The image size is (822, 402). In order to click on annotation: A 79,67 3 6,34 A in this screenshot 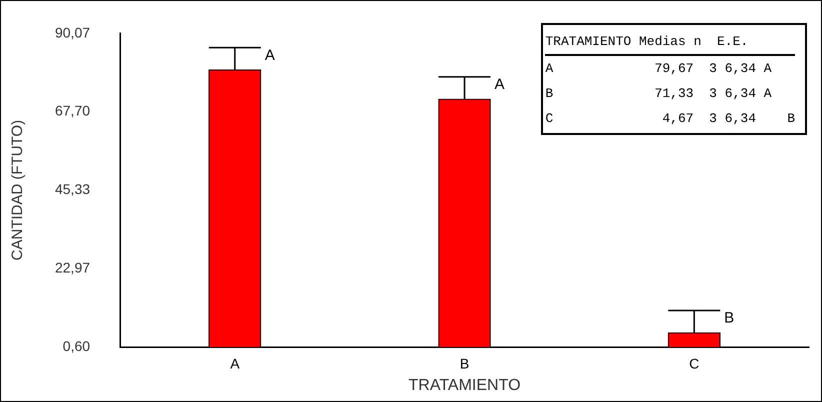, I will do `click(659, 69)`.